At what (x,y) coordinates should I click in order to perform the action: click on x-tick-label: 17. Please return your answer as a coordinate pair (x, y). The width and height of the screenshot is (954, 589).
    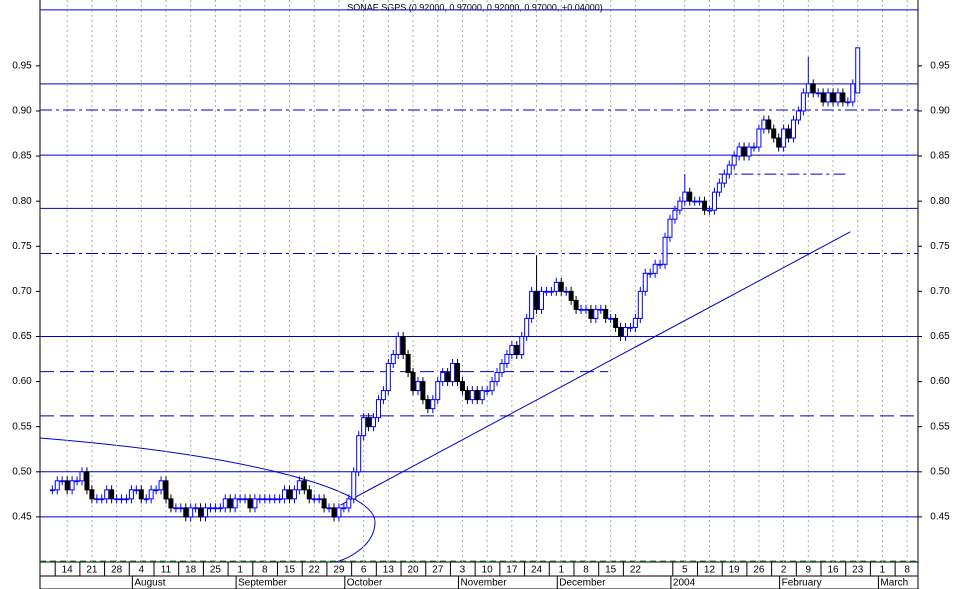
    Looking at the image, I should click on (512, 570).